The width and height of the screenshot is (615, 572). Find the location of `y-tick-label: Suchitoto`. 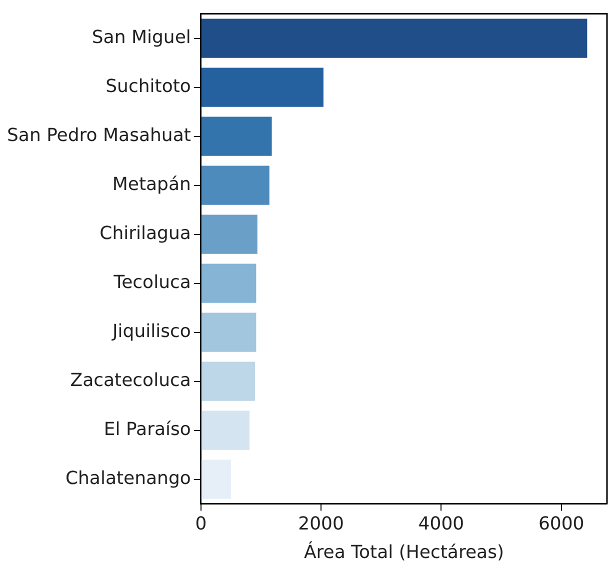

y-tick-label: Suchitoto is located at coordinates (148, 86).